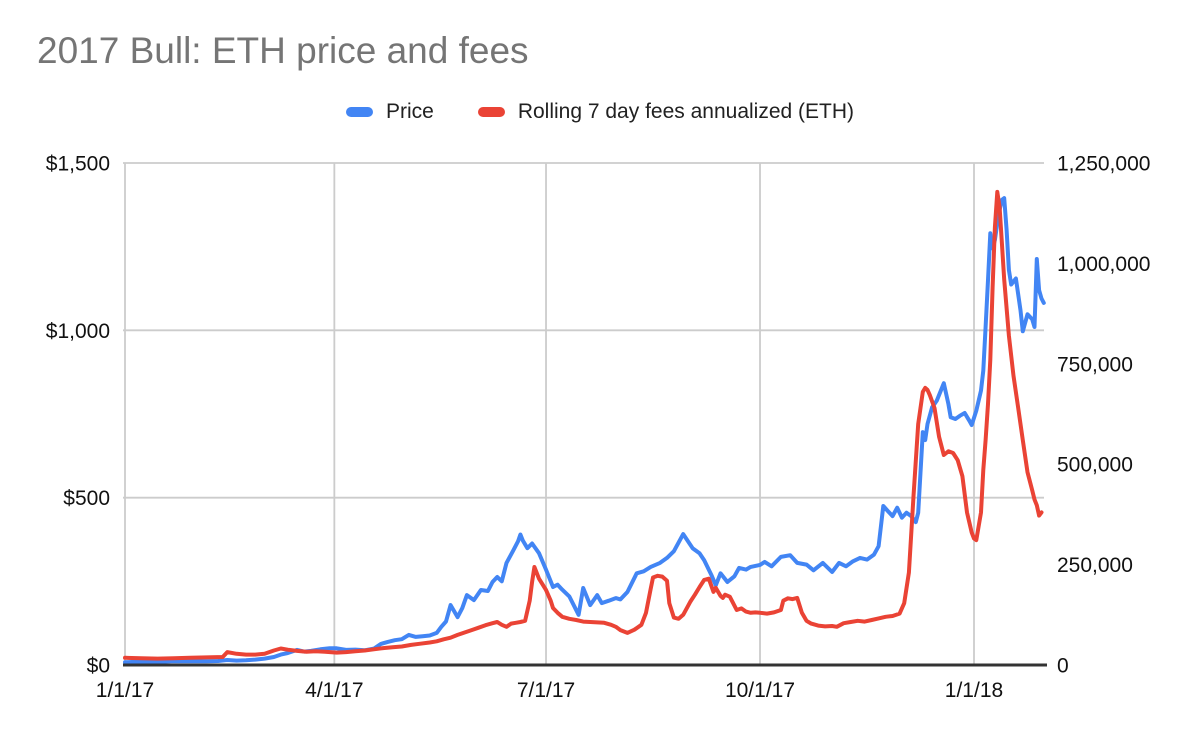 Image resolution: width=1200 pixels, height=742 pixels. I want to click on legend-item-price: Price, so click(389, 112).